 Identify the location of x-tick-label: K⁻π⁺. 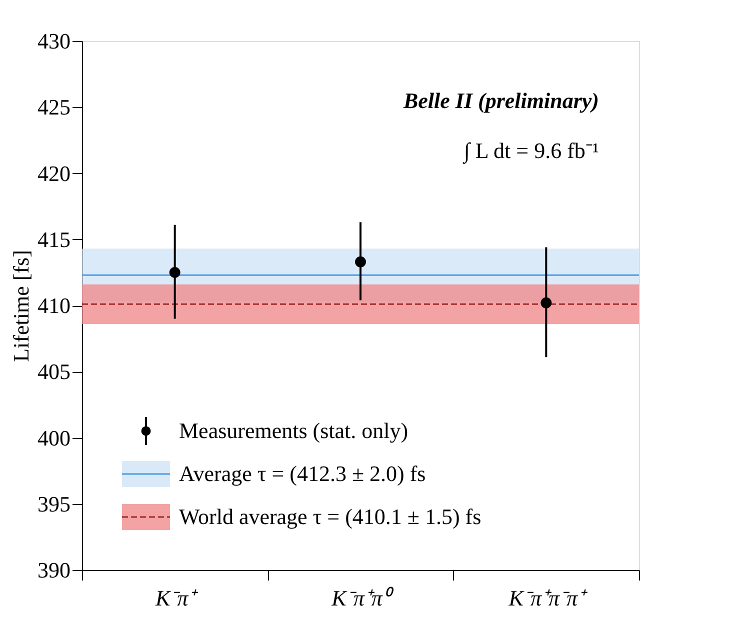
(177, 598).